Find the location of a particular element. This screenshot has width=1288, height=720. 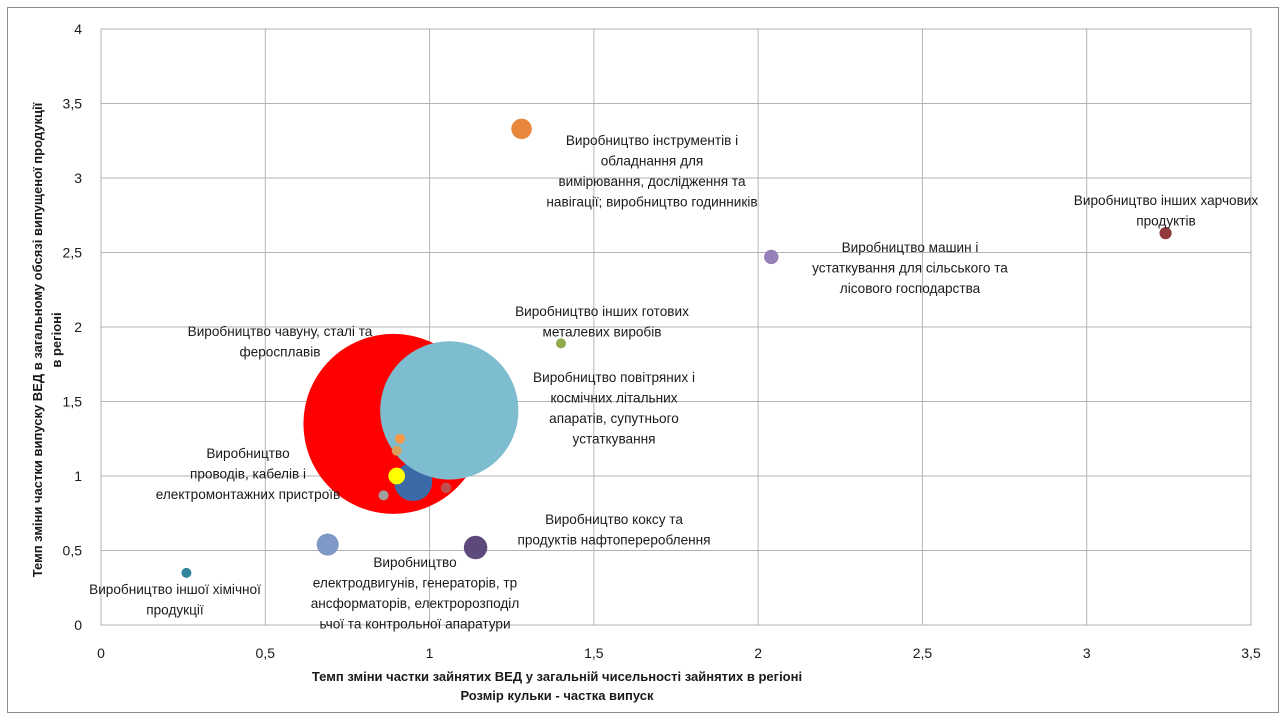

annotation-line: Виробництво інших харчових is located at coordinates (1166, 200).